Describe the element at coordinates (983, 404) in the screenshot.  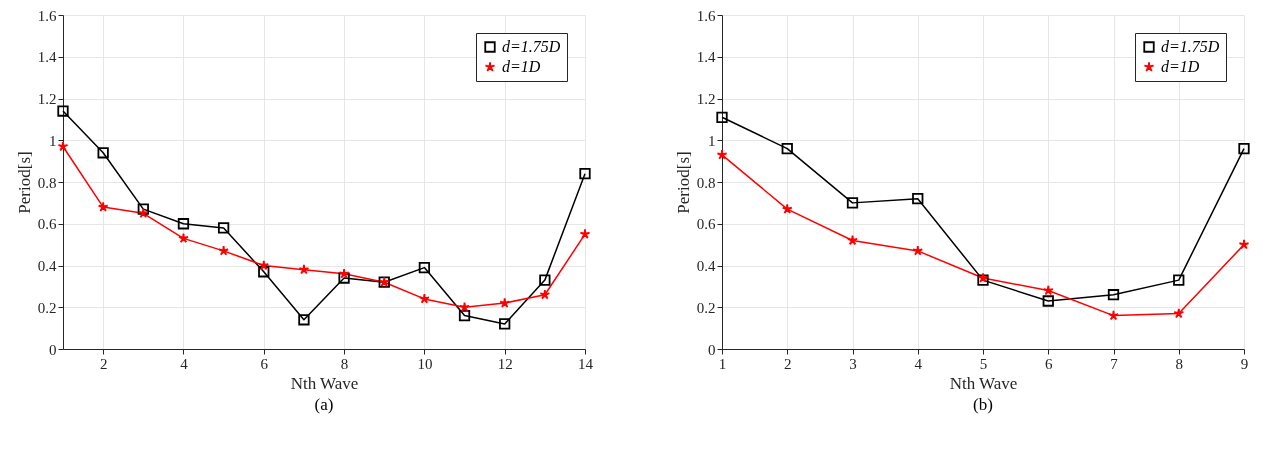
I see `text: (b)` at that location.